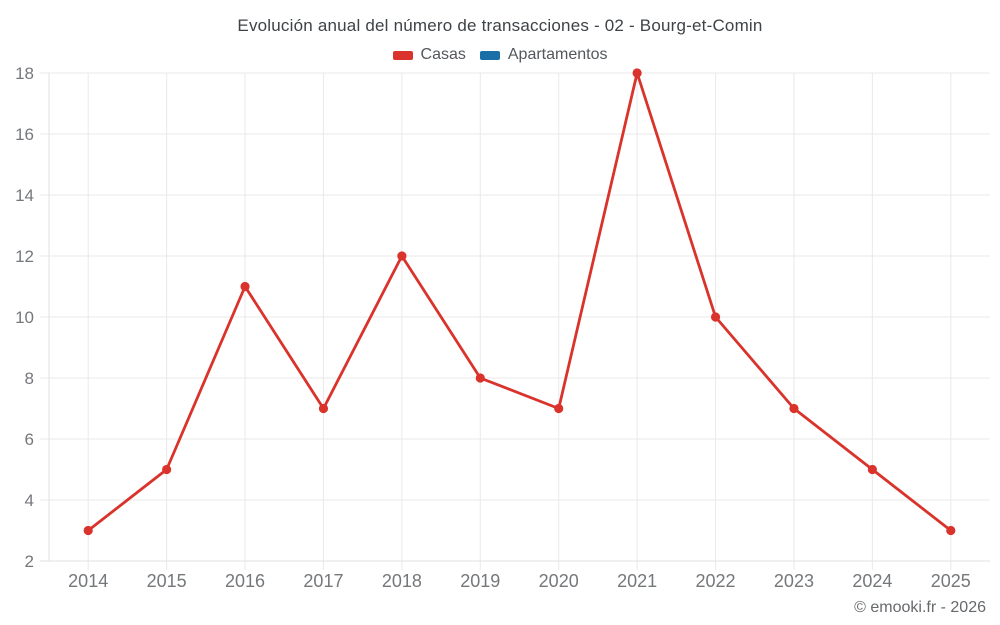 The height and width of the screenshot is (625, 1000). I want to click on y-tick-label: 6, so click(29, 439).